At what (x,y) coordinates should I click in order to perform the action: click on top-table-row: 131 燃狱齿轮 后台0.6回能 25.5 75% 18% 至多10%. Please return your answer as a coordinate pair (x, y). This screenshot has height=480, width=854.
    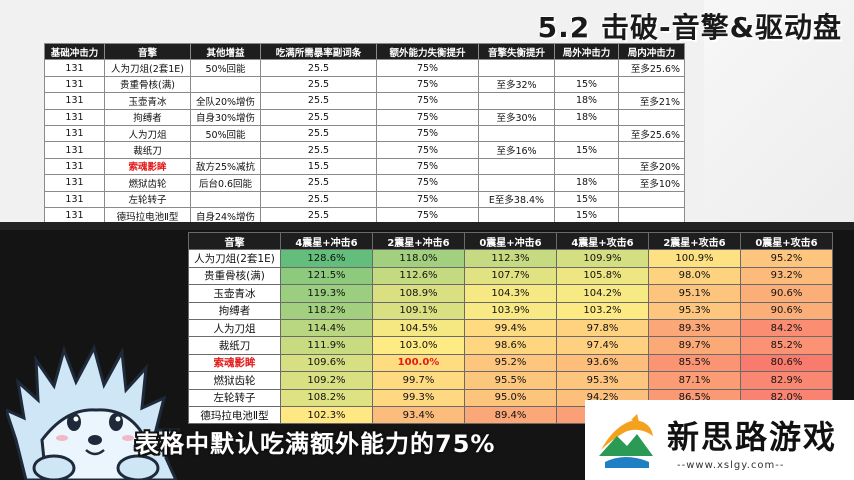
    Looking at the image, I should click on (364, 183).